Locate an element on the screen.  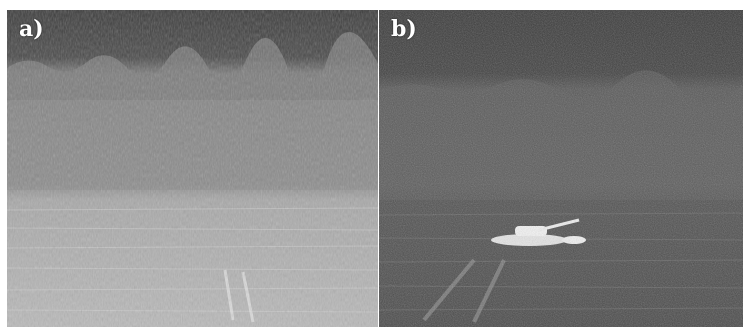
panel-label-a: a) is located at coordinates (31, 29).